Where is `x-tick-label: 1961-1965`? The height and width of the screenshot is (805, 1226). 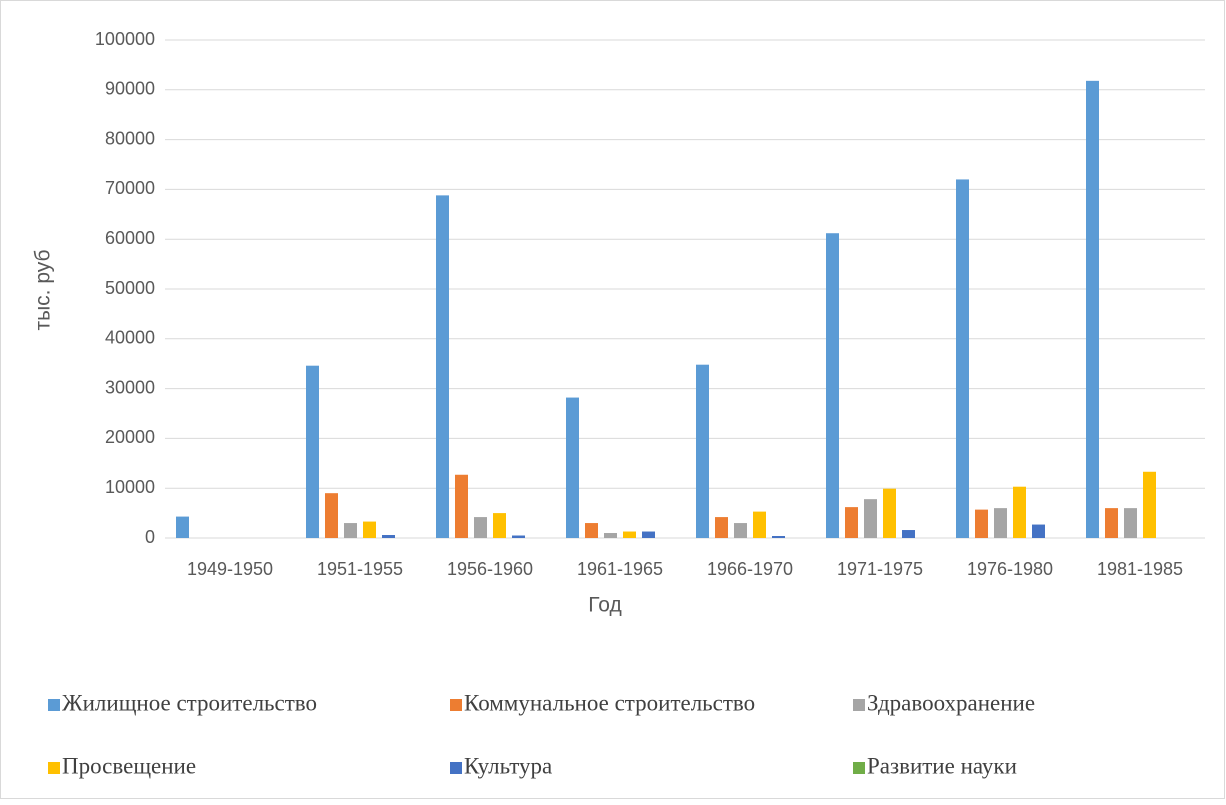 x-tick-label: 1961-1965 is located at coordinates (620, 569).